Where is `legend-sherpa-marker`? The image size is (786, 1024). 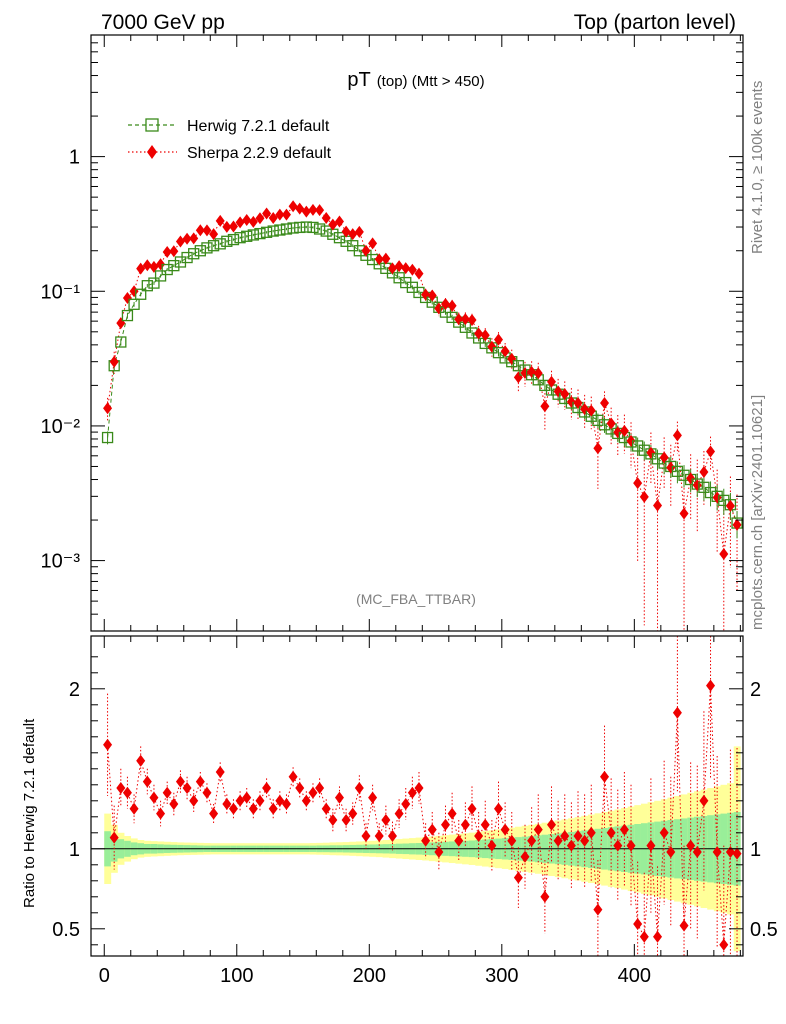
legend-sherpa-marker is located at coordinates (152, 152).